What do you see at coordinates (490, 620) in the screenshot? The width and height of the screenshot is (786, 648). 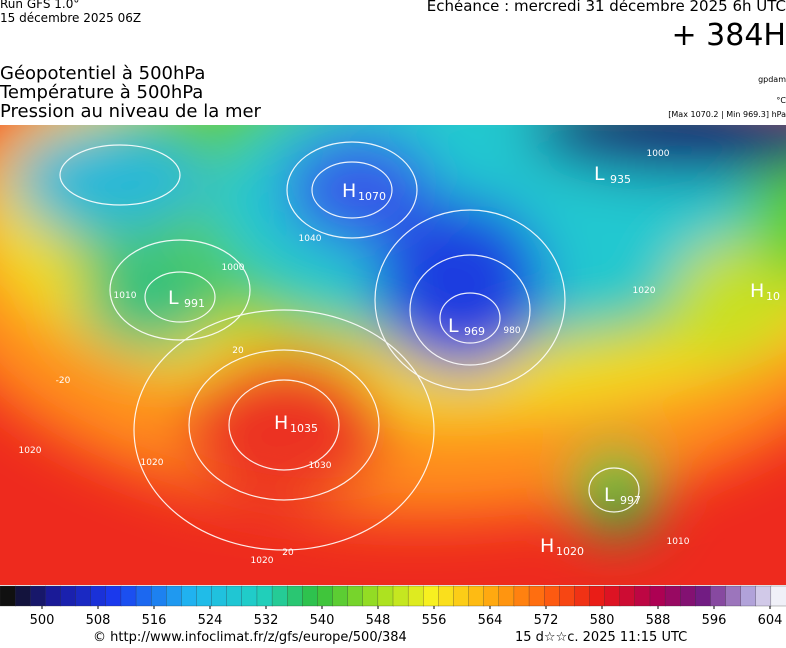 I see `colorbar-label: 564` at bounding box center [490, 620].